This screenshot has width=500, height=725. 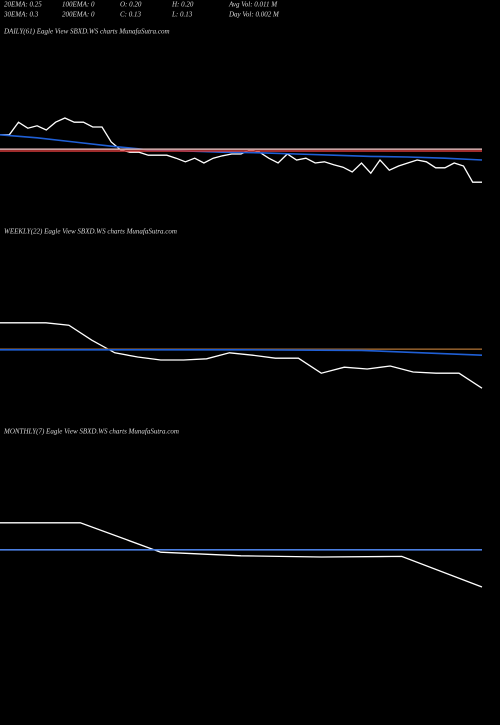 What do you see at coordinates (131, 5) in the screenshot?
I see `header-stat: O: 0.20` at bounding box center [131, 5].